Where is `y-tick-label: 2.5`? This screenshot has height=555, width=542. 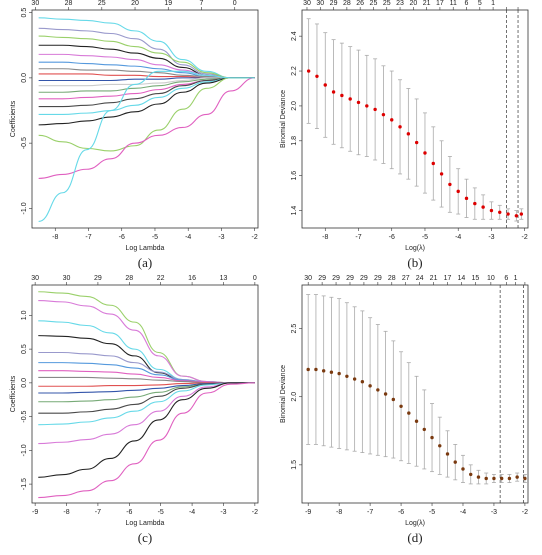
y-tick-label: 2.5 is located at coordinates (294, 329).